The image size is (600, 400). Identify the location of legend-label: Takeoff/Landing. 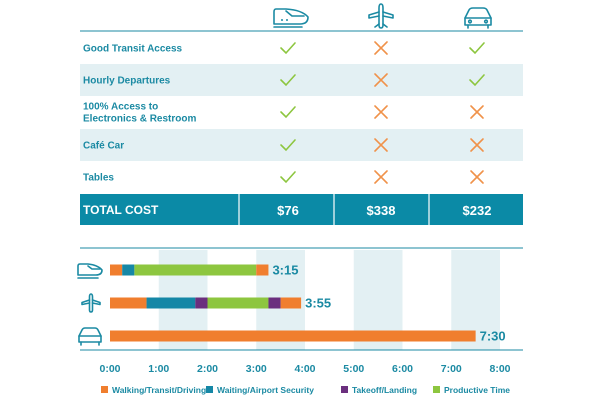
(384, 390).